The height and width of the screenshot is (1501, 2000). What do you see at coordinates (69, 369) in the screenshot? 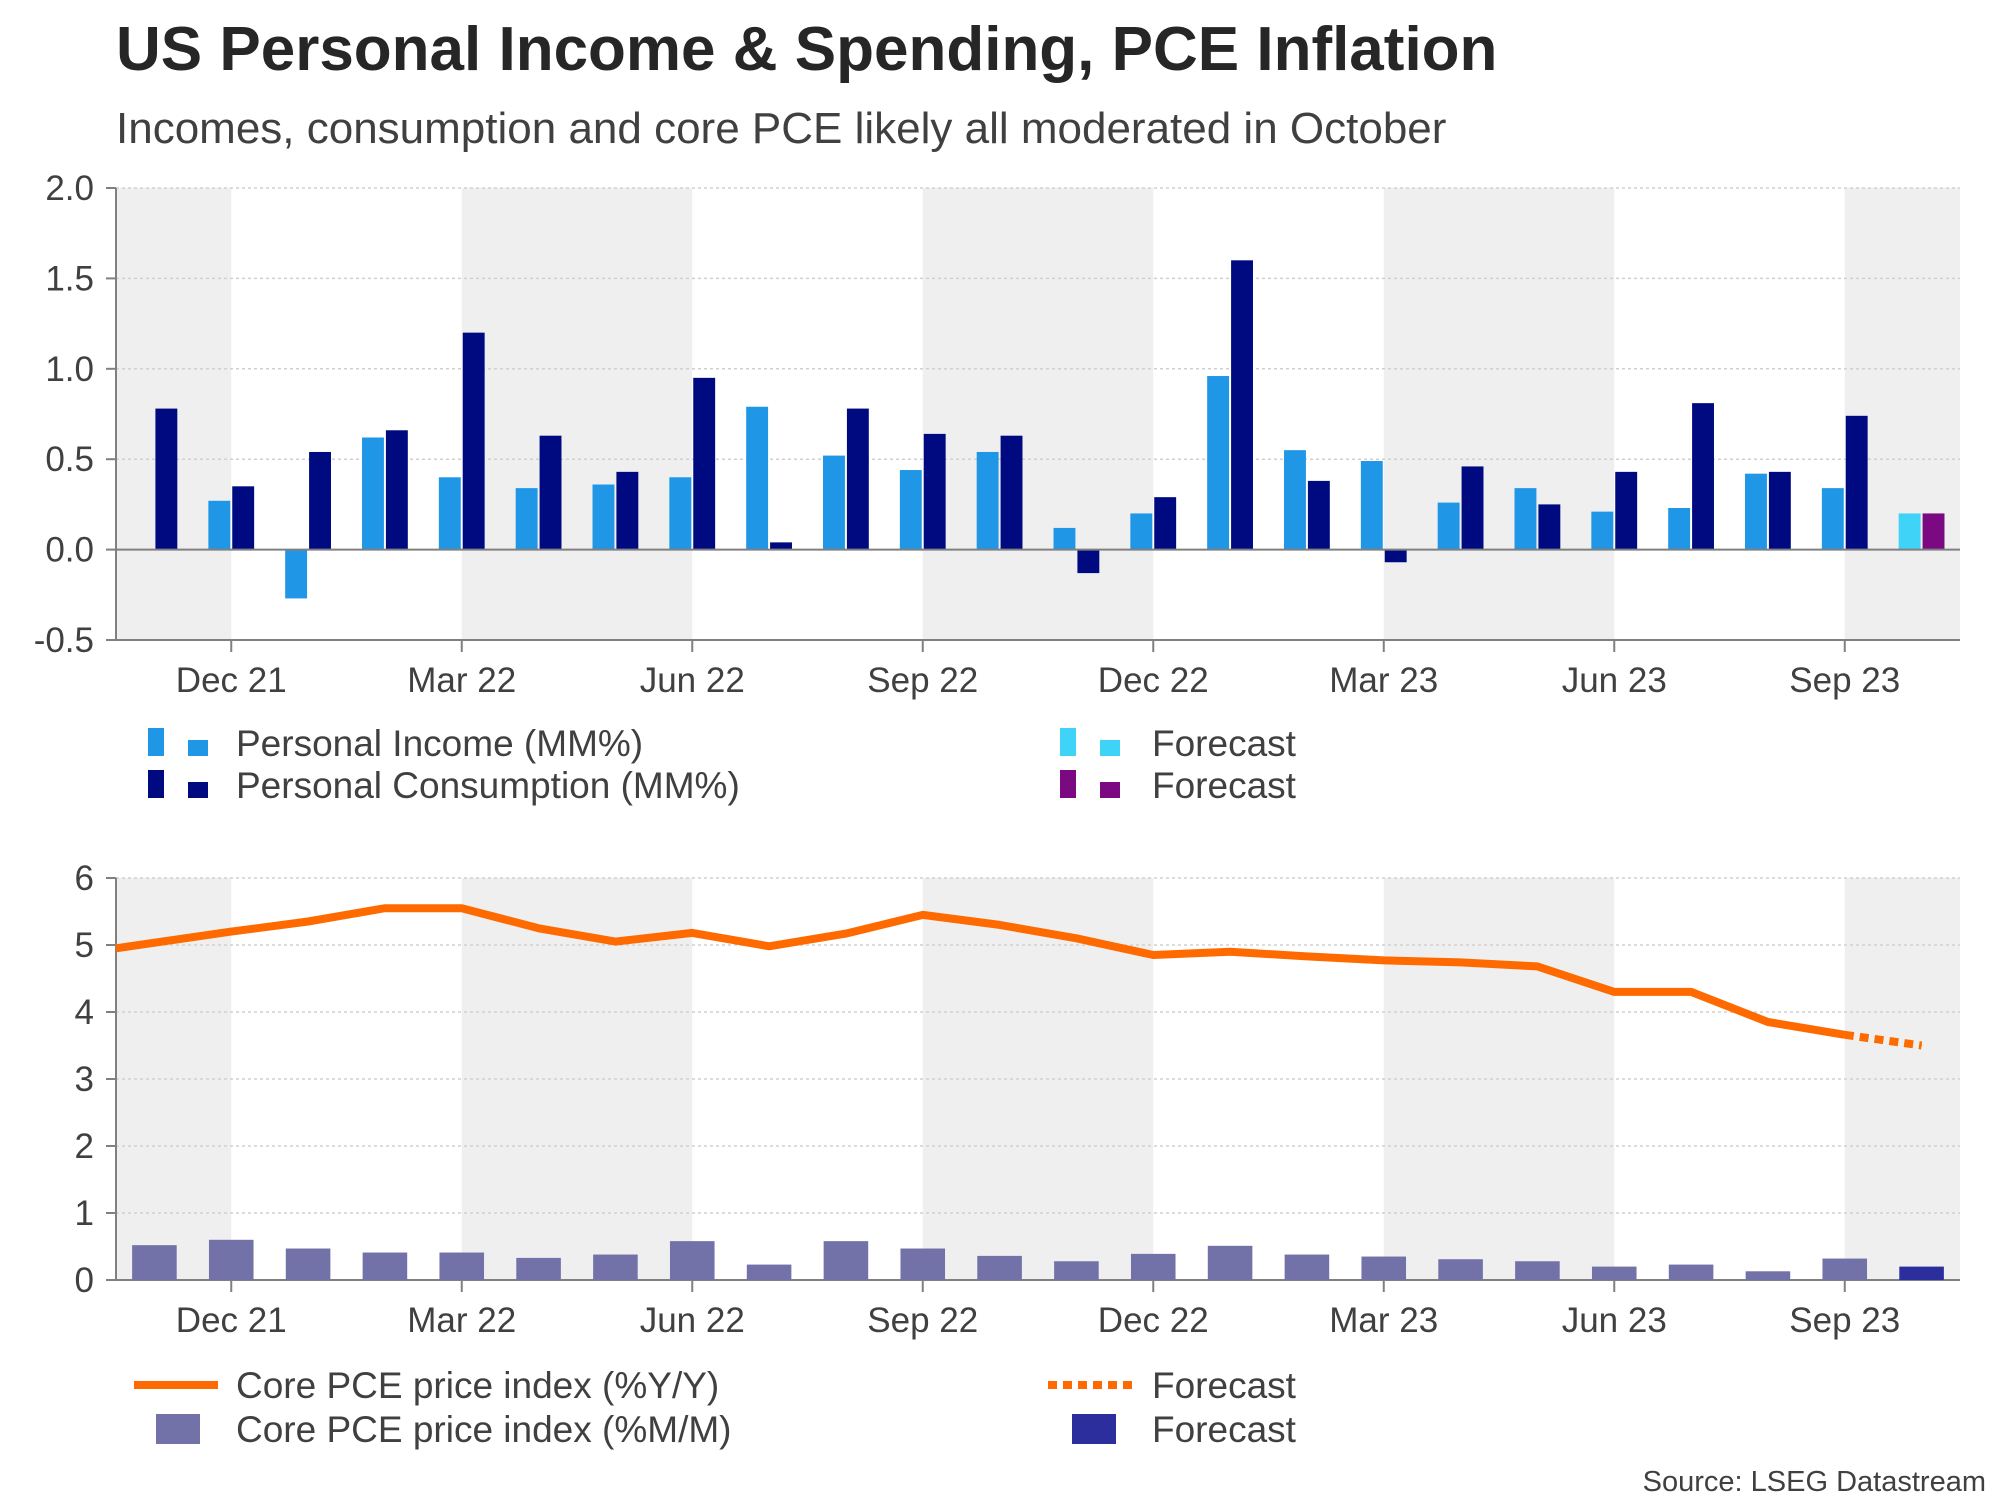
I see `top-ytick-3: 1.0` at bounding box center [69, 369].